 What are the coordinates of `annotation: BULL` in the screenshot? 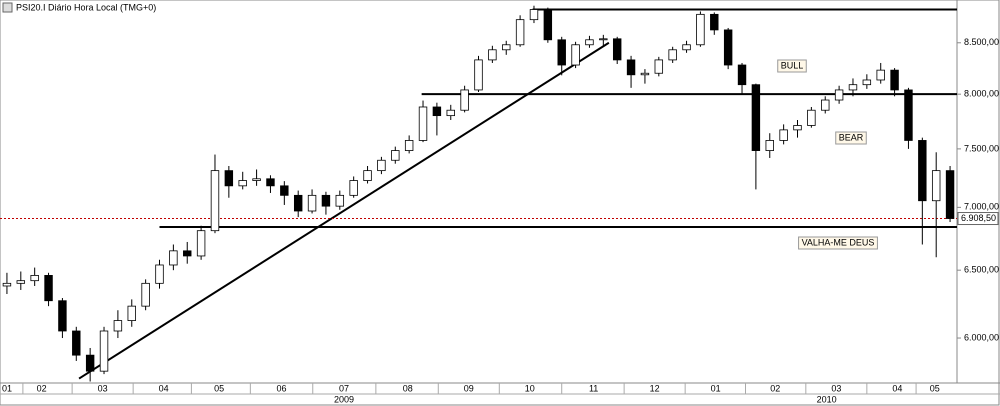 It's located at (792, 65).